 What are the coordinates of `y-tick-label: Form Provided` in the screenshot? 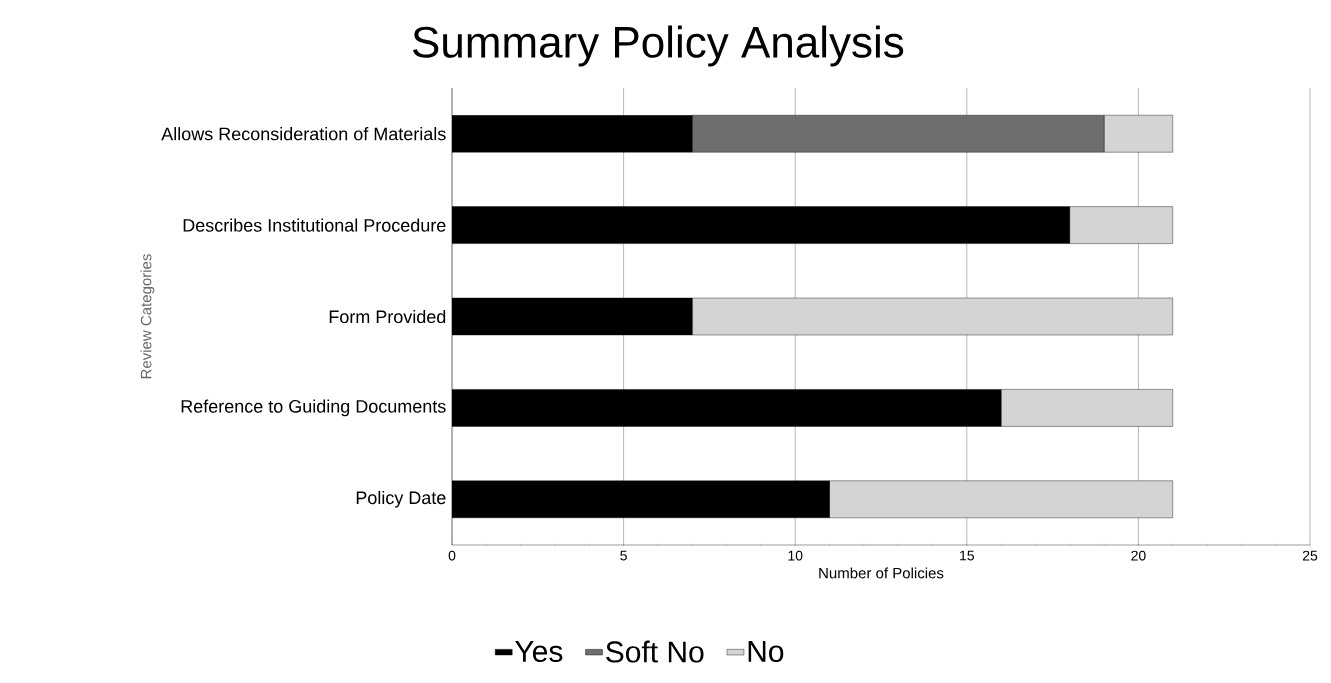 It's located at (387, 316).